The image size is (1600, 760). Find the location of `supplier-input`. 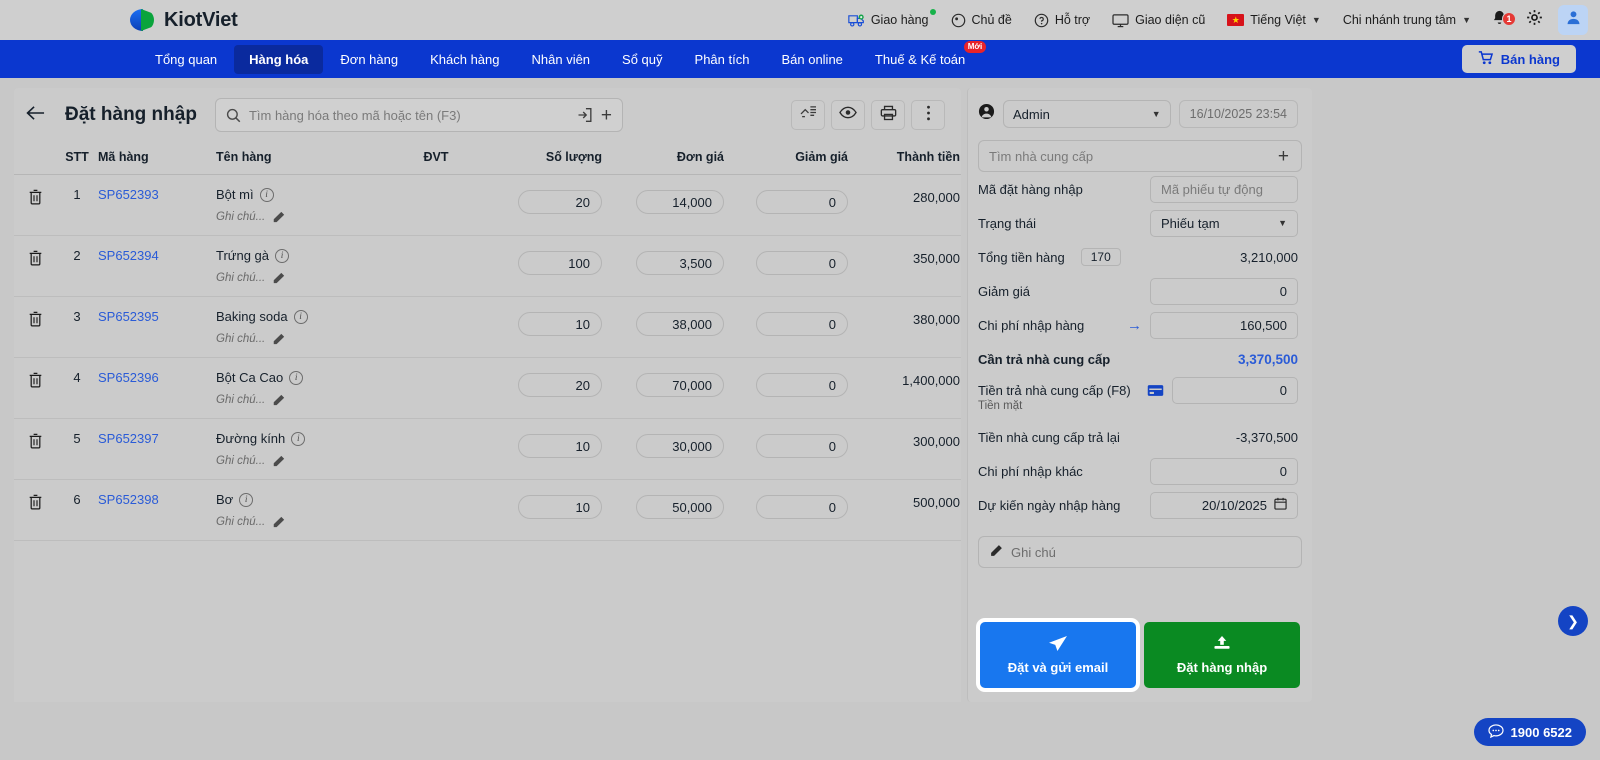

supplier-input is located at coordinates (1129, 156).